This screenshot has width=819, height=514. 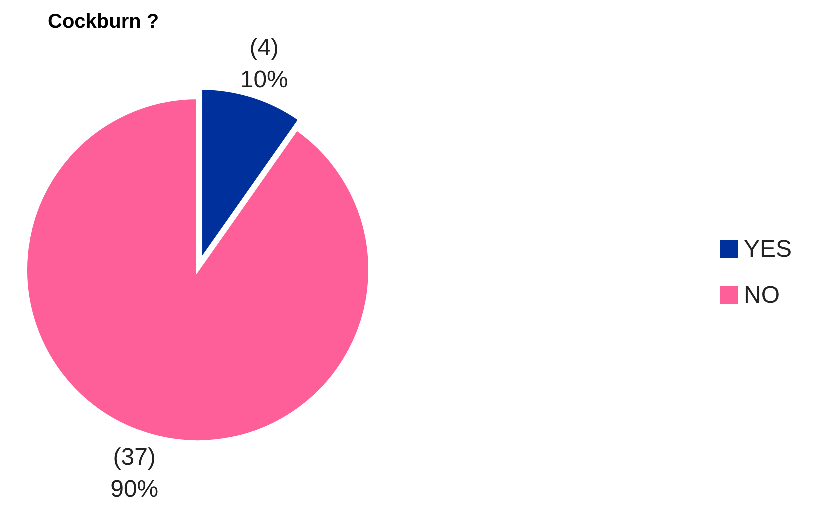 What do you see at coordinates (762, 295) in the screenshot?
I see `legend-label: NO` at bounding box center [762, 295].